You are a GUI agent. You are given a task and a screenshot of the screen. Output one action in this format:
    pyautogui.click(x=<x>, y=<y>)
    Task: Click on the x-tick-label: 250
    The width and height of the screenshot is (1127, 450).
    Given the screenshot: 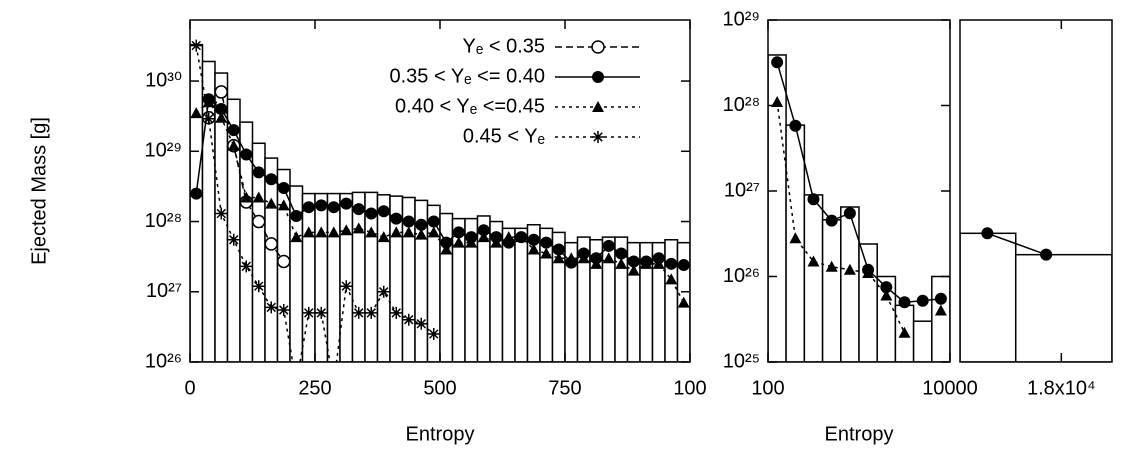 What is the action you would take?
    pyautogui.click(x=314, y=388)
    